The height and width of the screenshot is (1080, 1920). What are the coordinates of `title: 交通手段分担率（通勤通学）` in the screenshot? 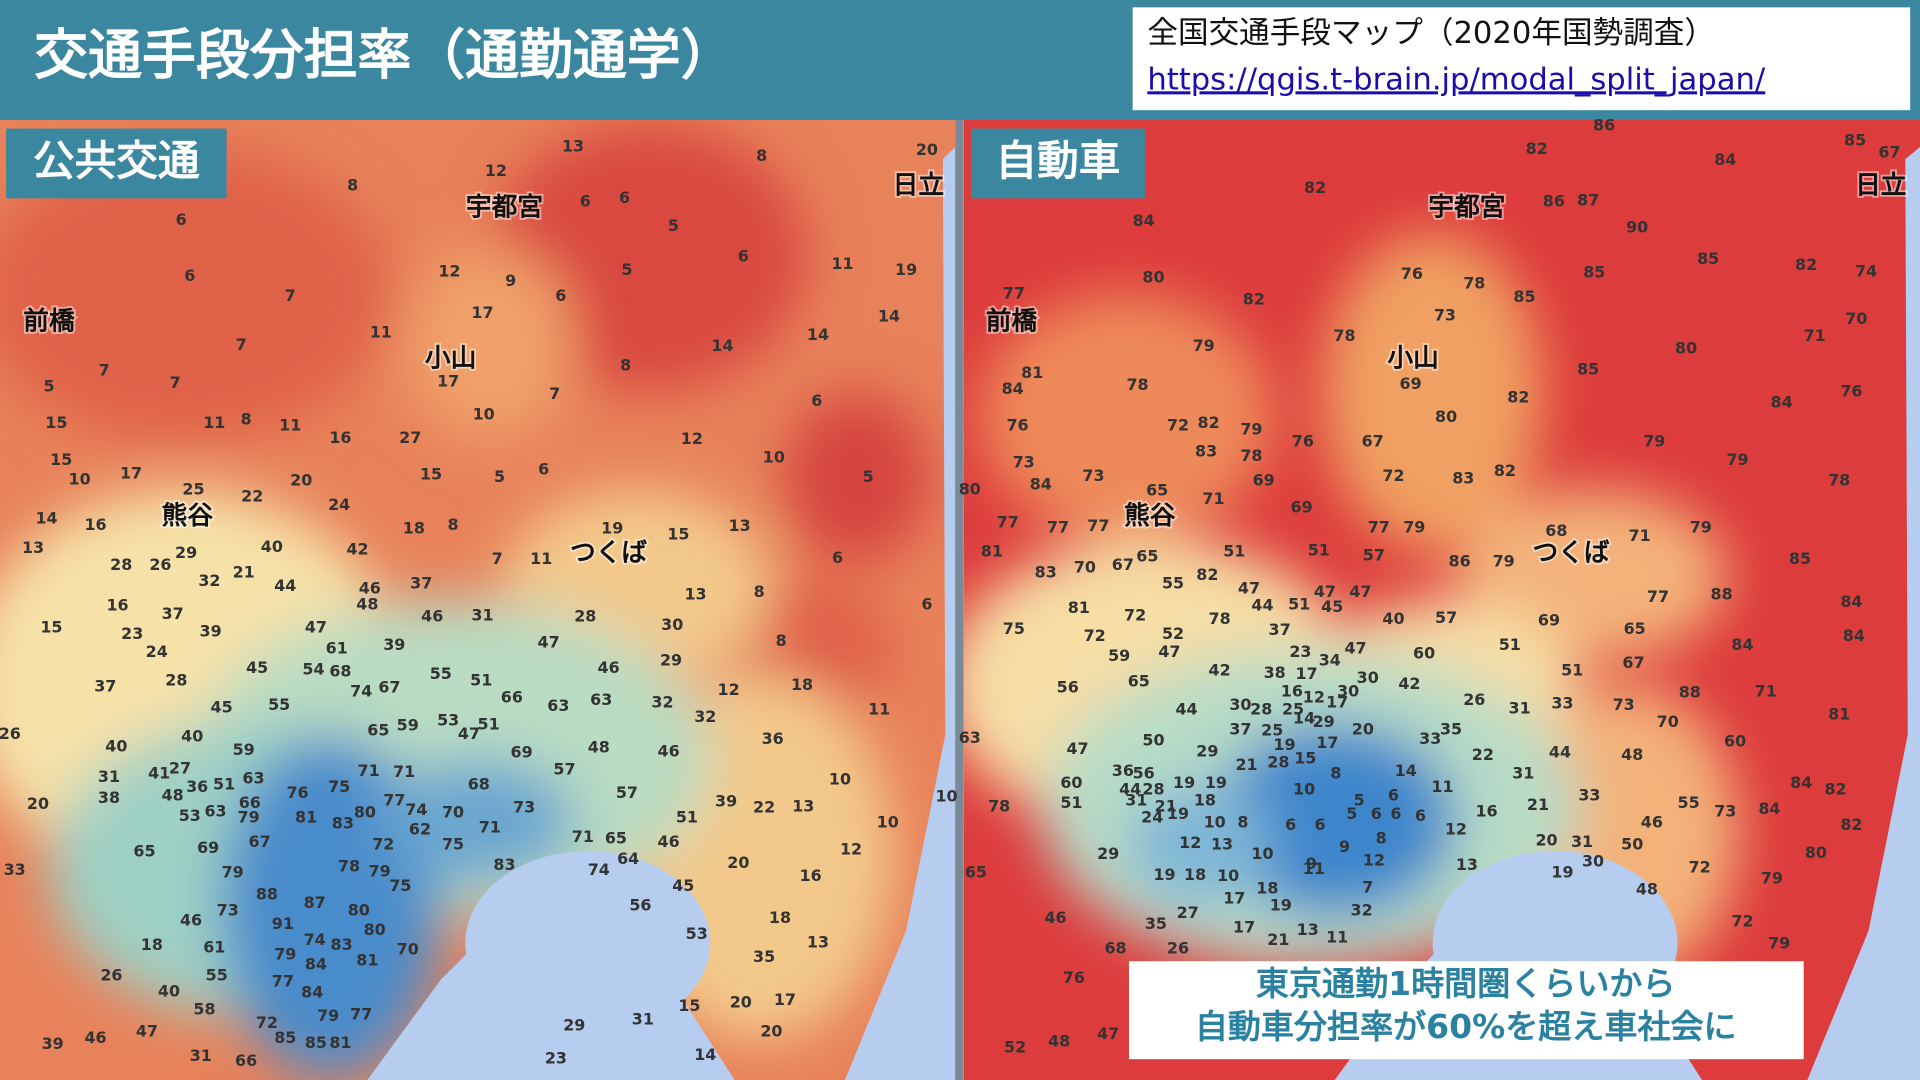 It's located at (384, 54).